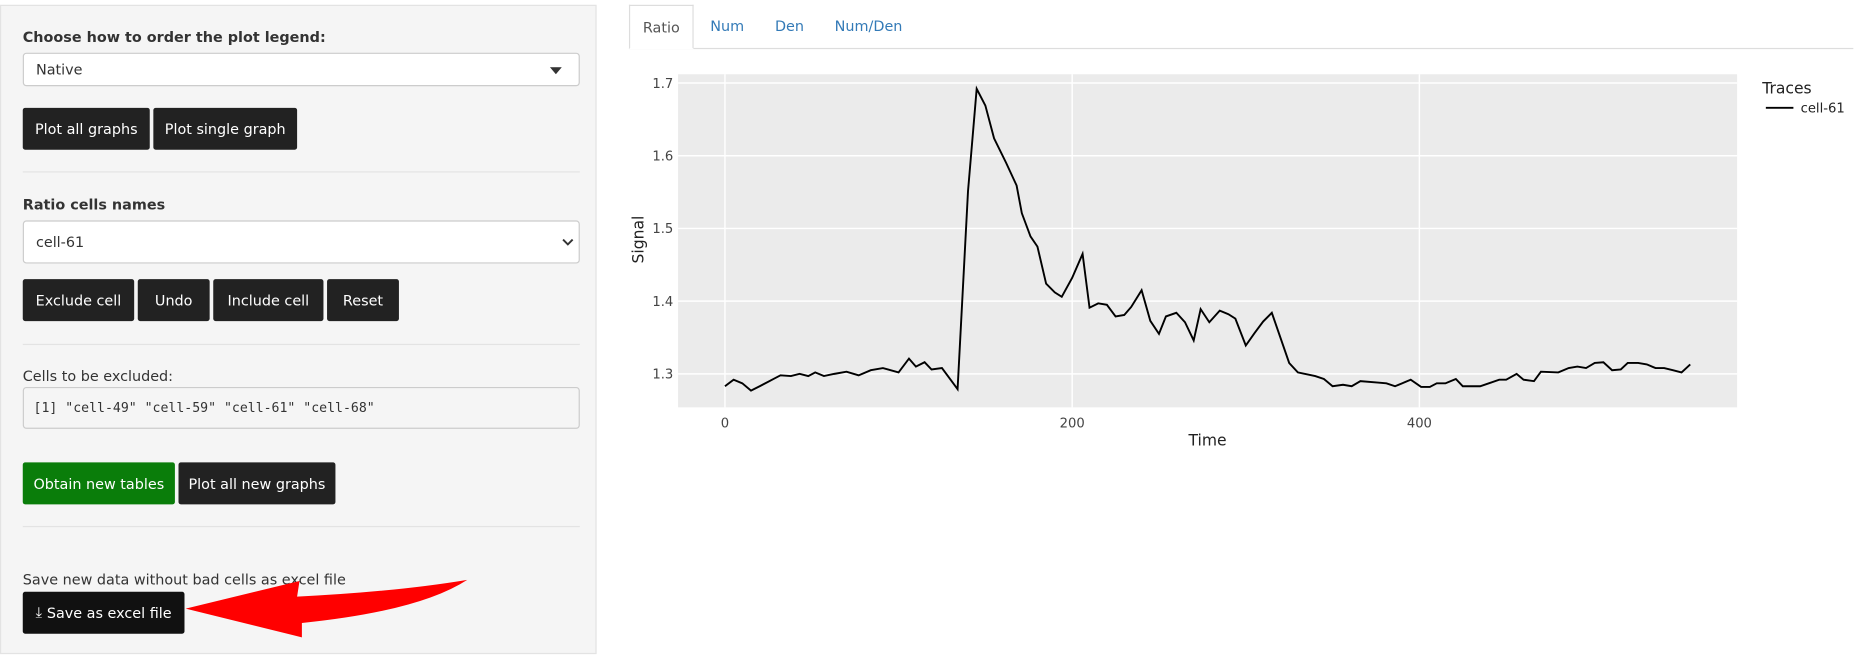  I want to click on select: Native, so click(301, 69).